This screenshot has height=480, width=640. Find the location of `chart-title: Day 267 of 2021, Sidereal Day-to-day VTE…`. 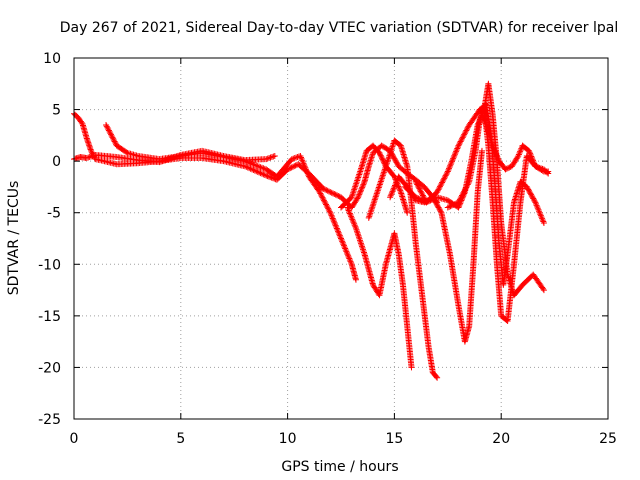

chart-title: Day 267 of 2021, Sidereal Day-to-day VTE… is located at coordinates (339, 28).